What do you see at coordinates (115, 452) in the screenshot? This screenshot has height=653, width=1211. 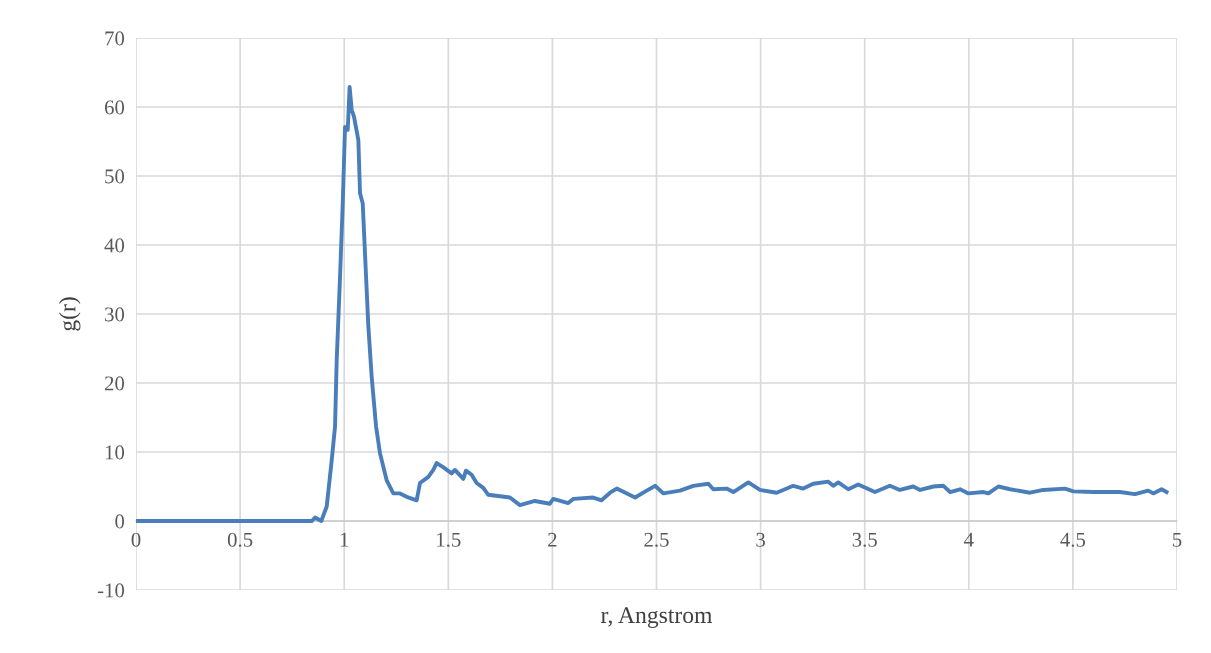 I see `y-tick-label: 10` at bounding box center [115, 452].